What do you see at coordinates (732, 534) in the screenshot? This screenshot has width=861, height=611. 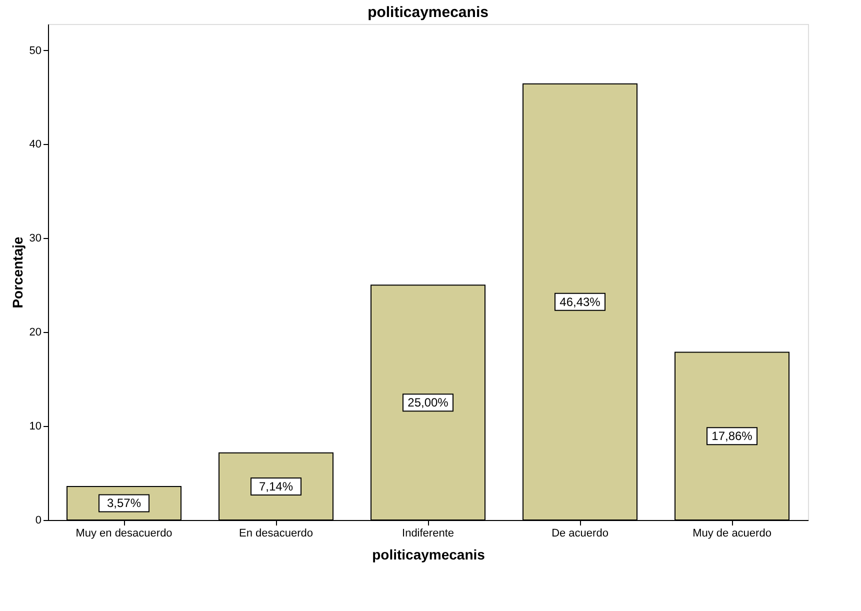 I see `x-tick-label: Muy de acuerdo` at bounding box center [732, 534].